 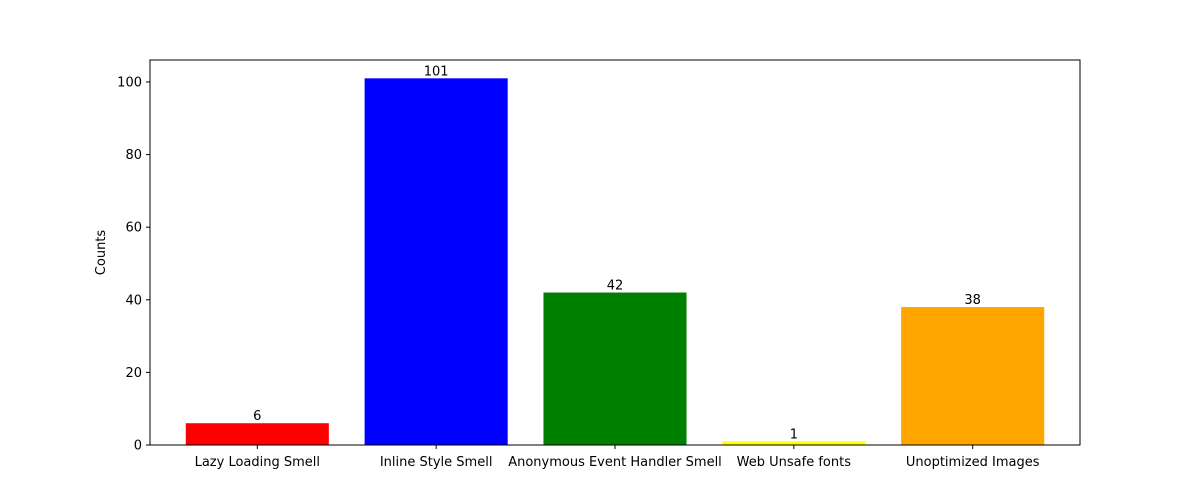 What do you see at coordinates (973, 462) in the screenshot?
I see `x-tick-label: Unoptimized Images` at bounding box center [973, 462].